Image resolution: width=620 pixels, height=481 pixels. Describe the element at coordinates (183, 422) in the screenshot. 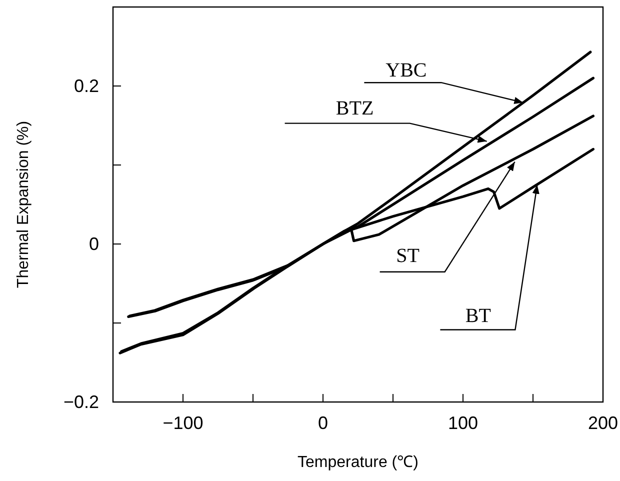

I see `x-tick-label: −100` at that location.